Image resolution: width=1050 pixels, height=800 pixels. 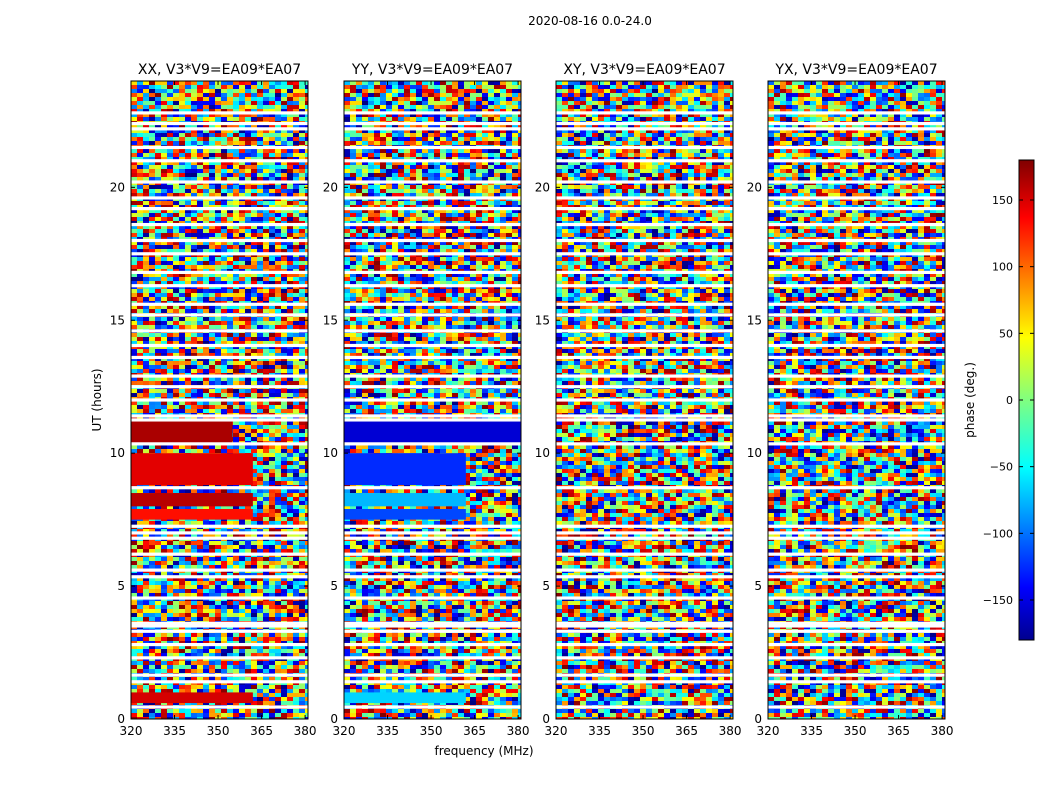 What do you see at coordinates (556, 731) in the screenshot?
I see `x-tick-label: 320` at bounding box center [556, 731].